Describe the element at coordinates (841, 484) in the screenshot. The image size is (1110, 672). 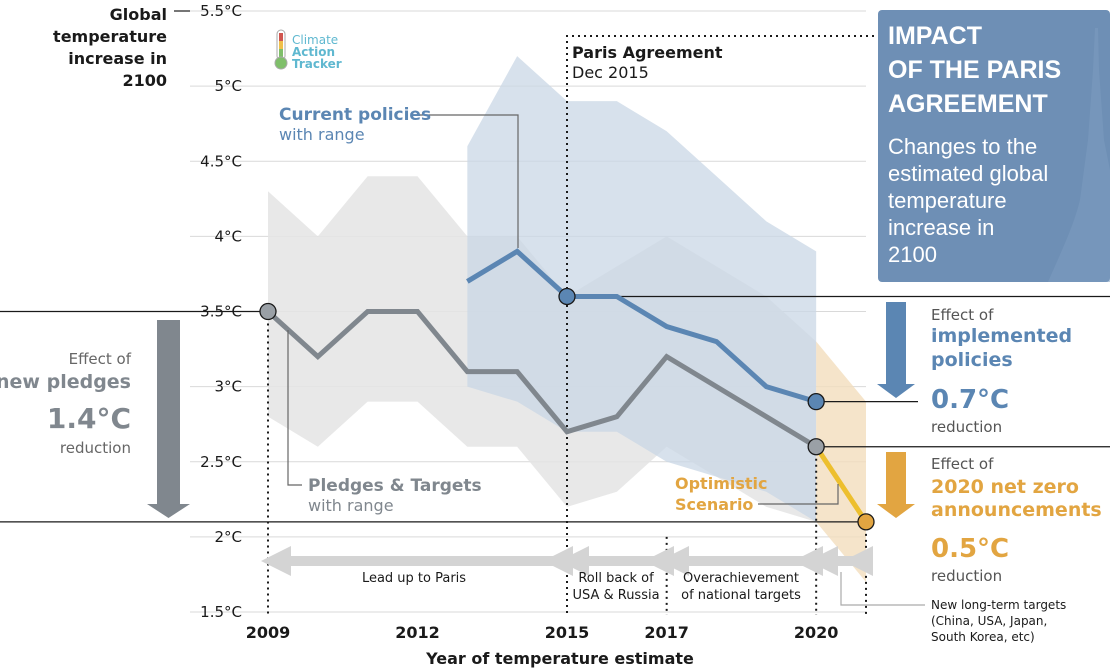
I see `series-line-optimistic-scenario` at that location.